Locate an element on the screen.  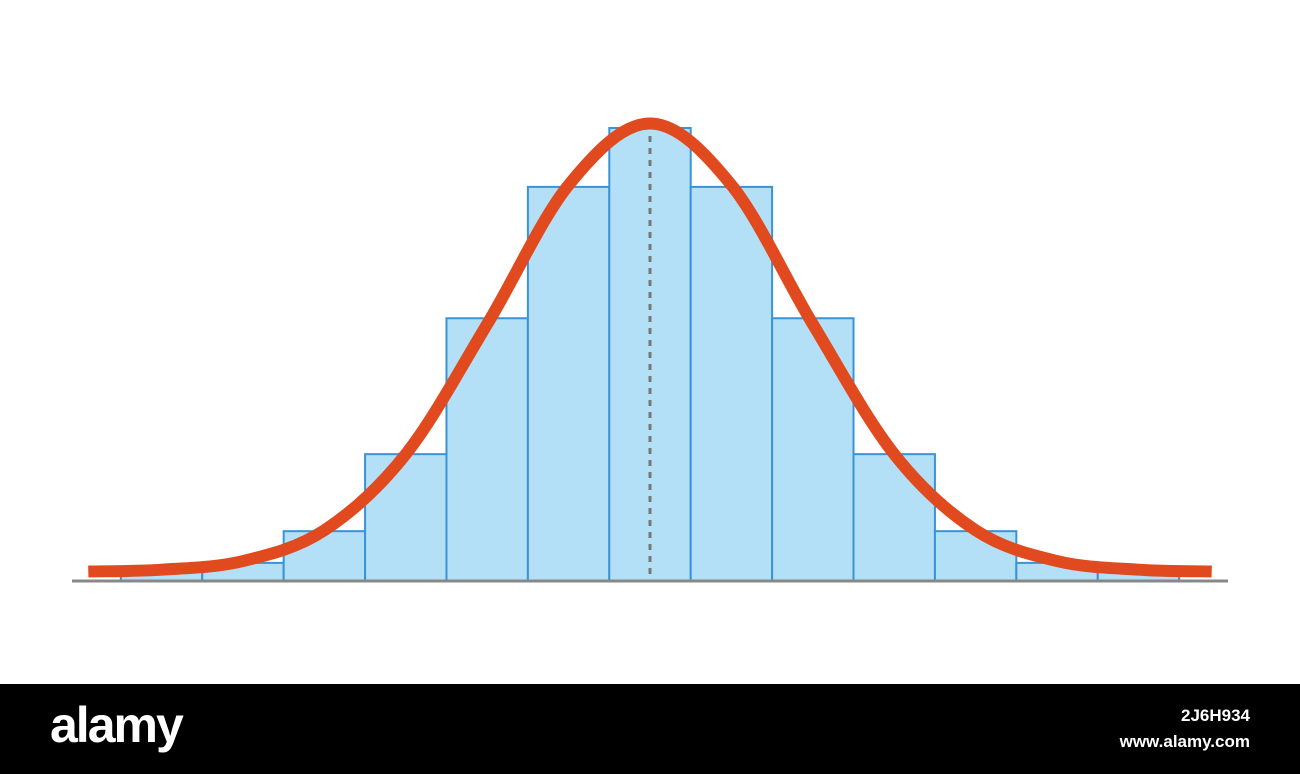
footer-bar: alamy 2J6H934 www.alamy.com is located at coordinates (650, 729).